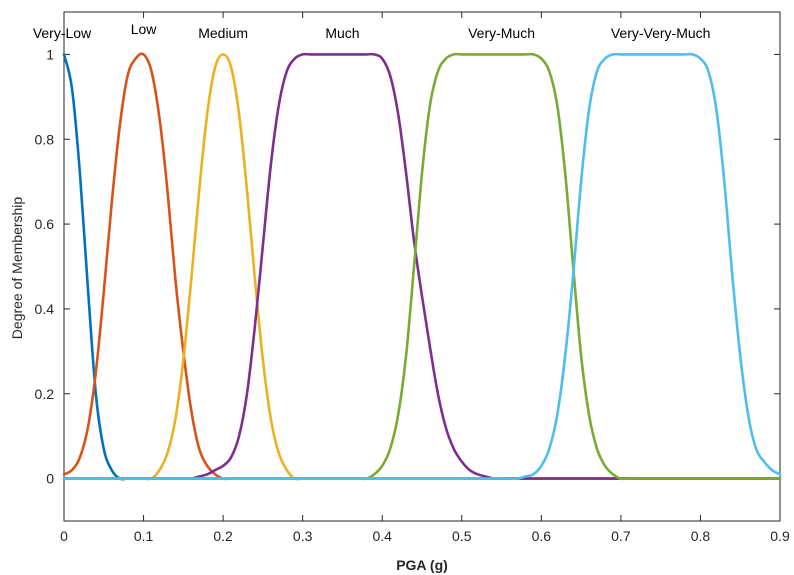 Image resolution: width=794 pixels, height=575 pixels. What do you see at coordinates (45, 139) in the screenshot?
I see `y-tick-label: 0.8` at bounding box center [45, 139].